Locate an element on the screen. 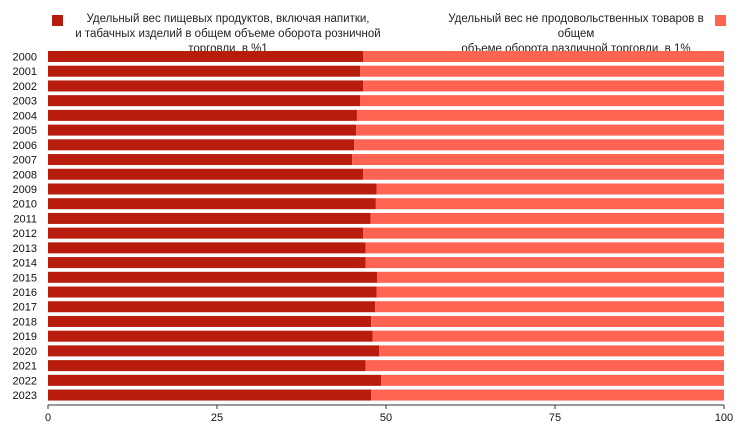 This screenshot has height=437, width=750. y-tick-label: 2002 is located at coordinates (25, 87).